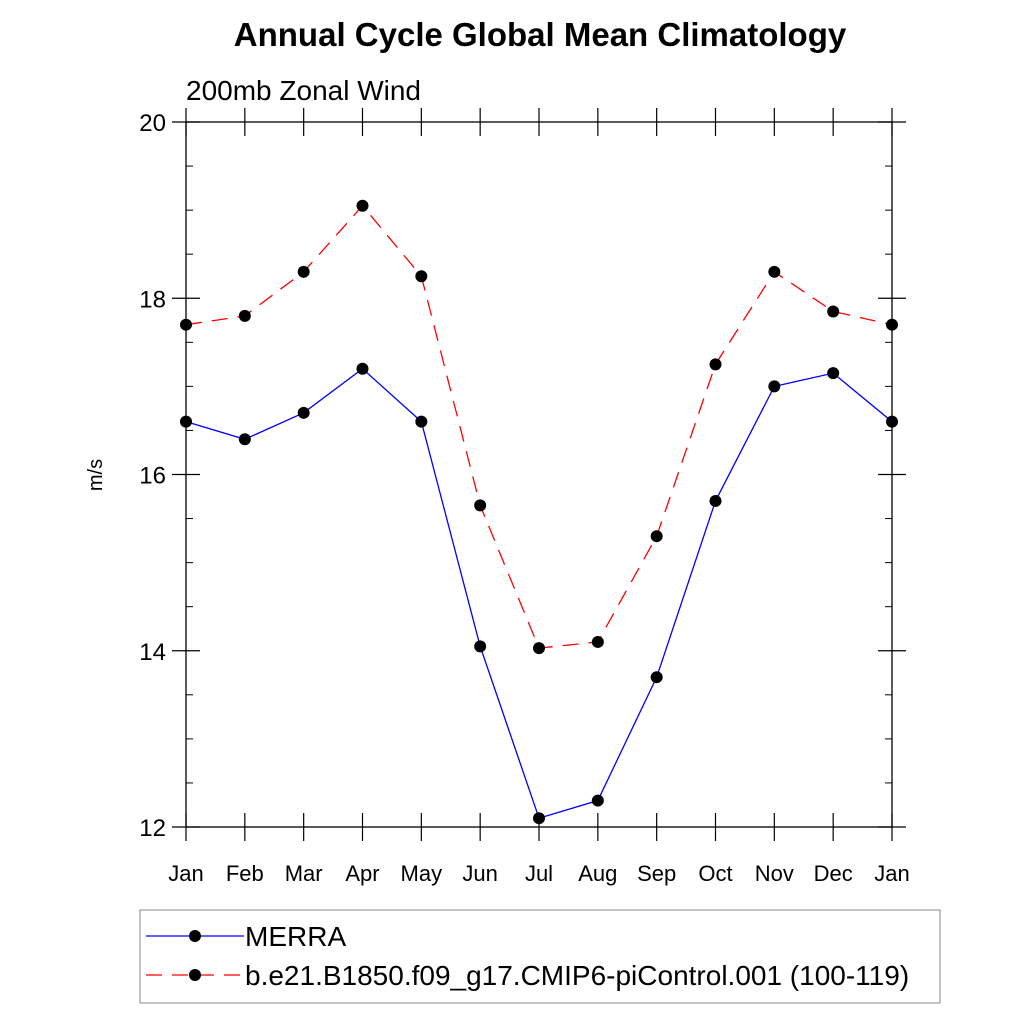 The width and height of the screenshot is (1024, 1024). I want to click on x-tick-label: Apr, so click(362, 873).